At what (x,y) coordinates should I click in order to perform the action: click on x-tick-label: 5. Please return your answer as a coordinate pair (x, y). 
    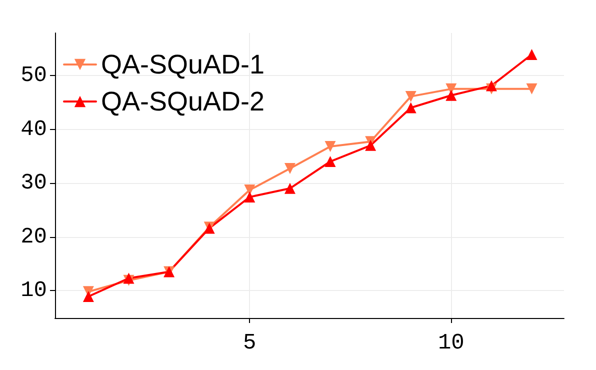
    Looking at the image, I should click on (249, 343).